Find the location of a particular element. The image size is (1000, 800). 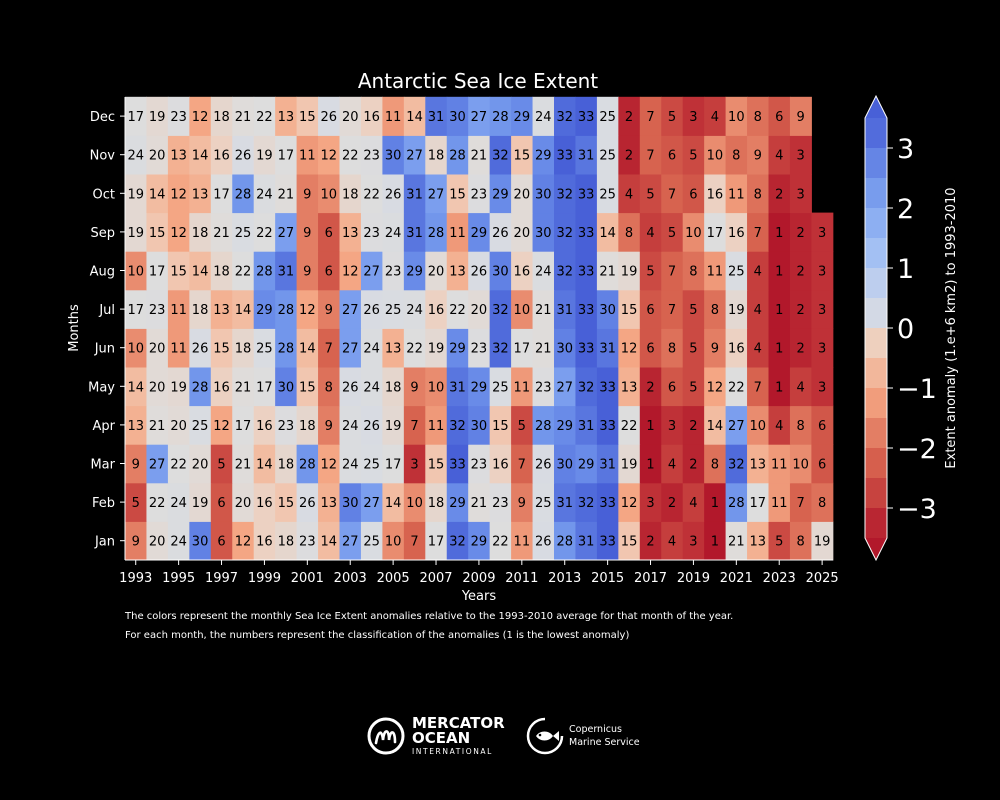

colorbar-tick-labels: 3 2 1 0 −1 −2 −3 is located at coordinates (912, 329).